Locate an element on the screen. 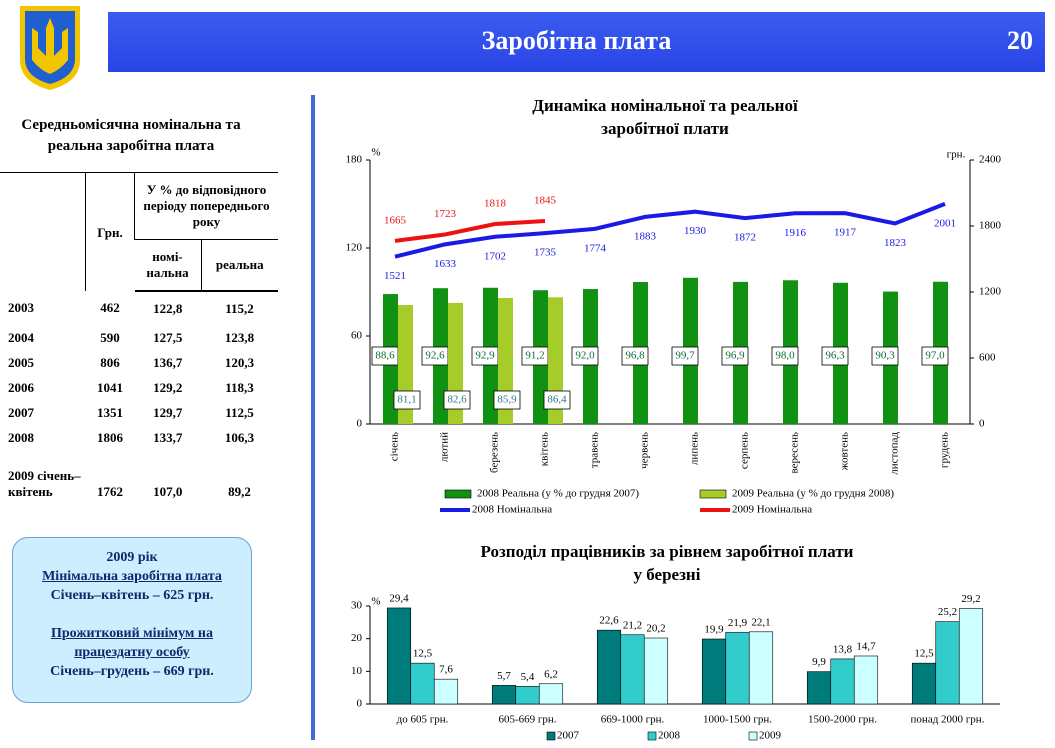 The image size is (1055, 748). x-tick-label: понад 2000 грн. is located at coordinates (948, 720).